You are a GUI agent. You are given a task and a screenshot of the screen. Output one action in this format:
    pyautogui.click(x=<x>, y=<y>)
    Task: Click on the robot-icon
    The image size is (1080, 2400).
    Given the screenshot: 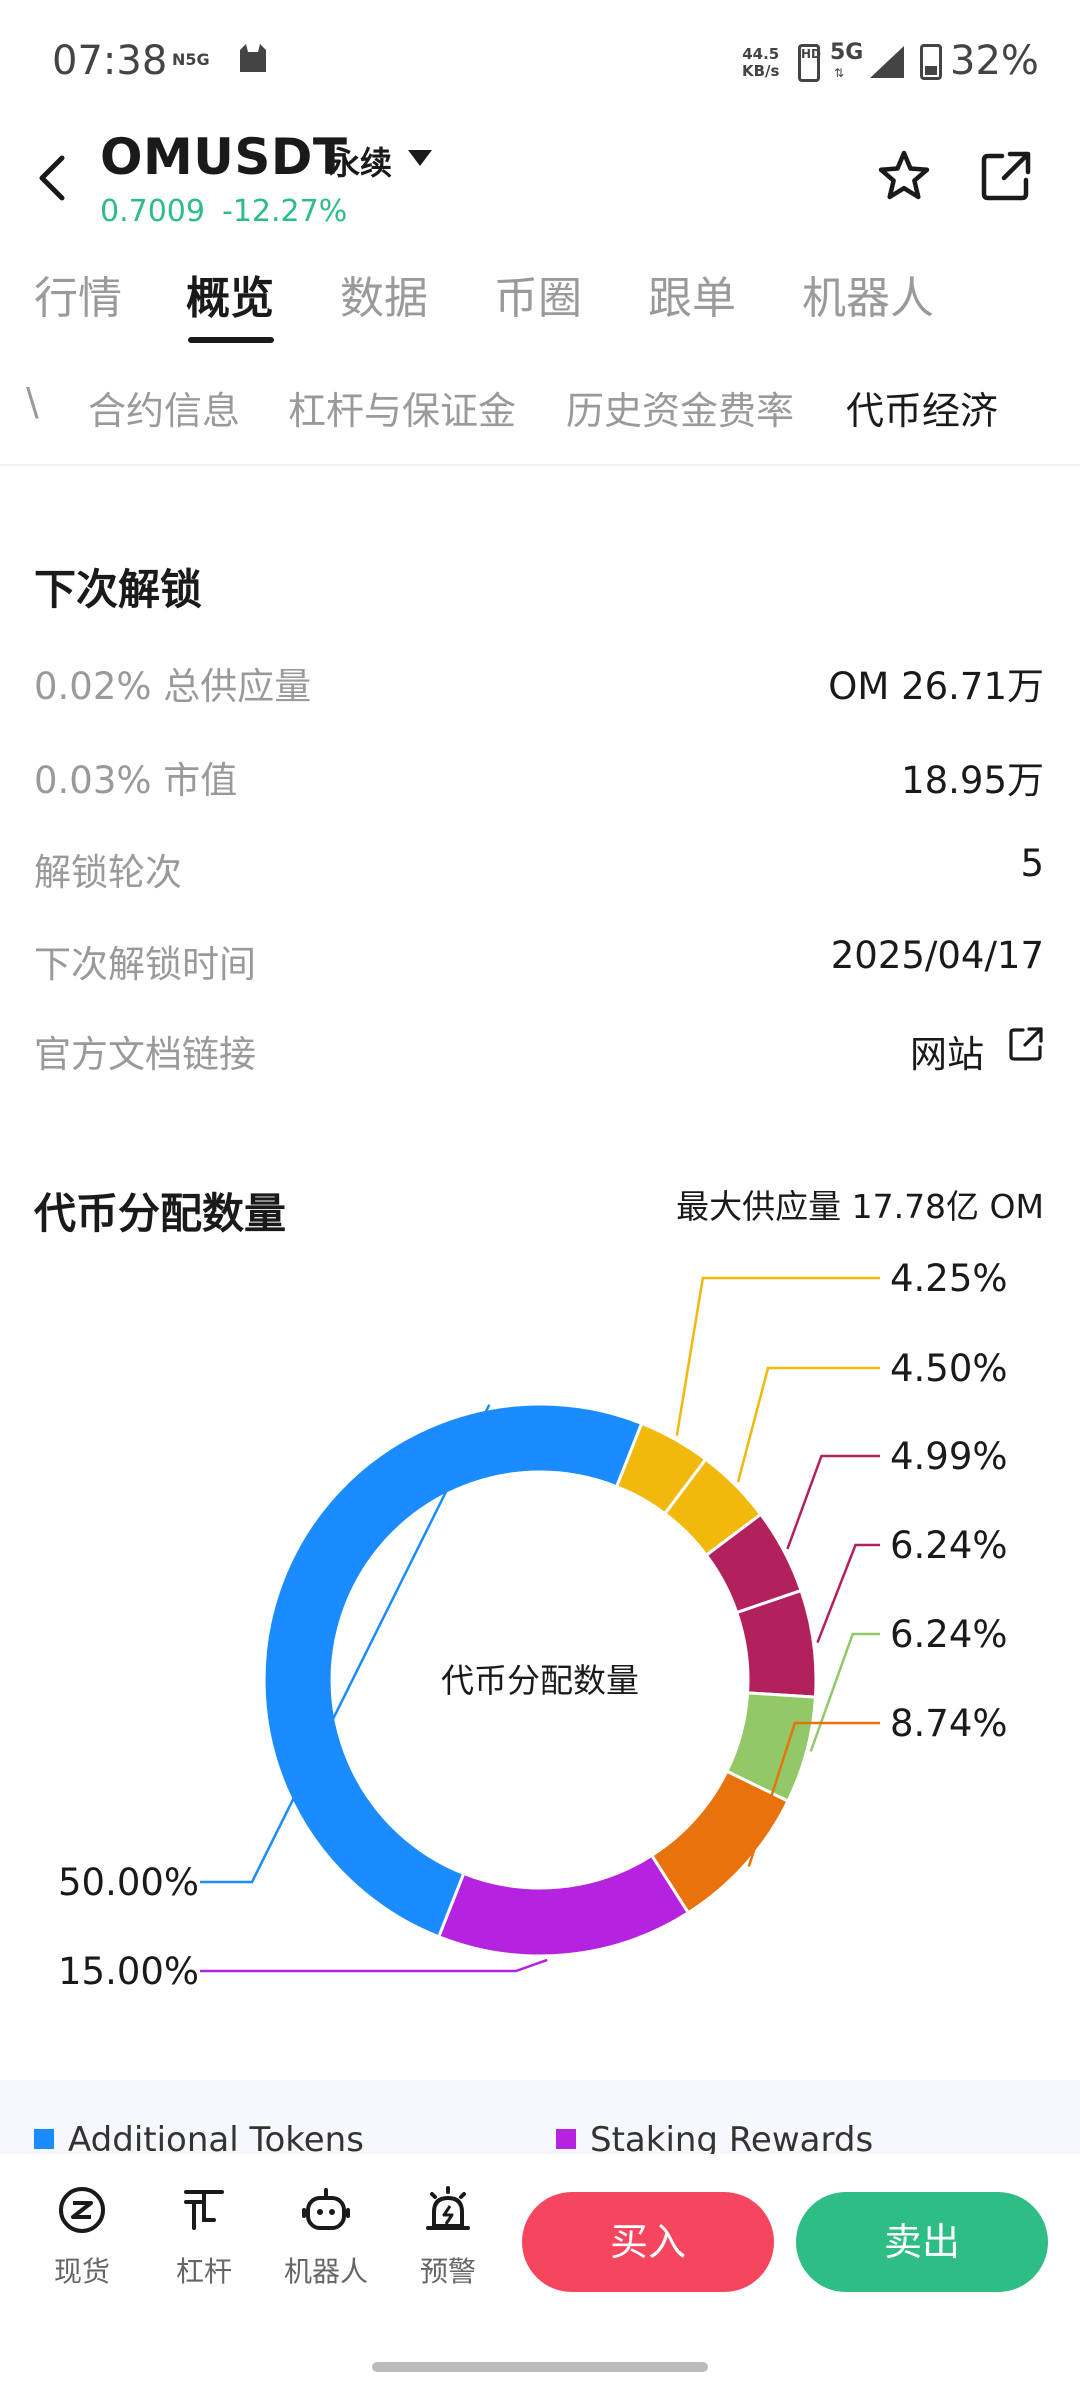 What is the action you would take?
    pyautogui.click(x=326, y=2209)
    